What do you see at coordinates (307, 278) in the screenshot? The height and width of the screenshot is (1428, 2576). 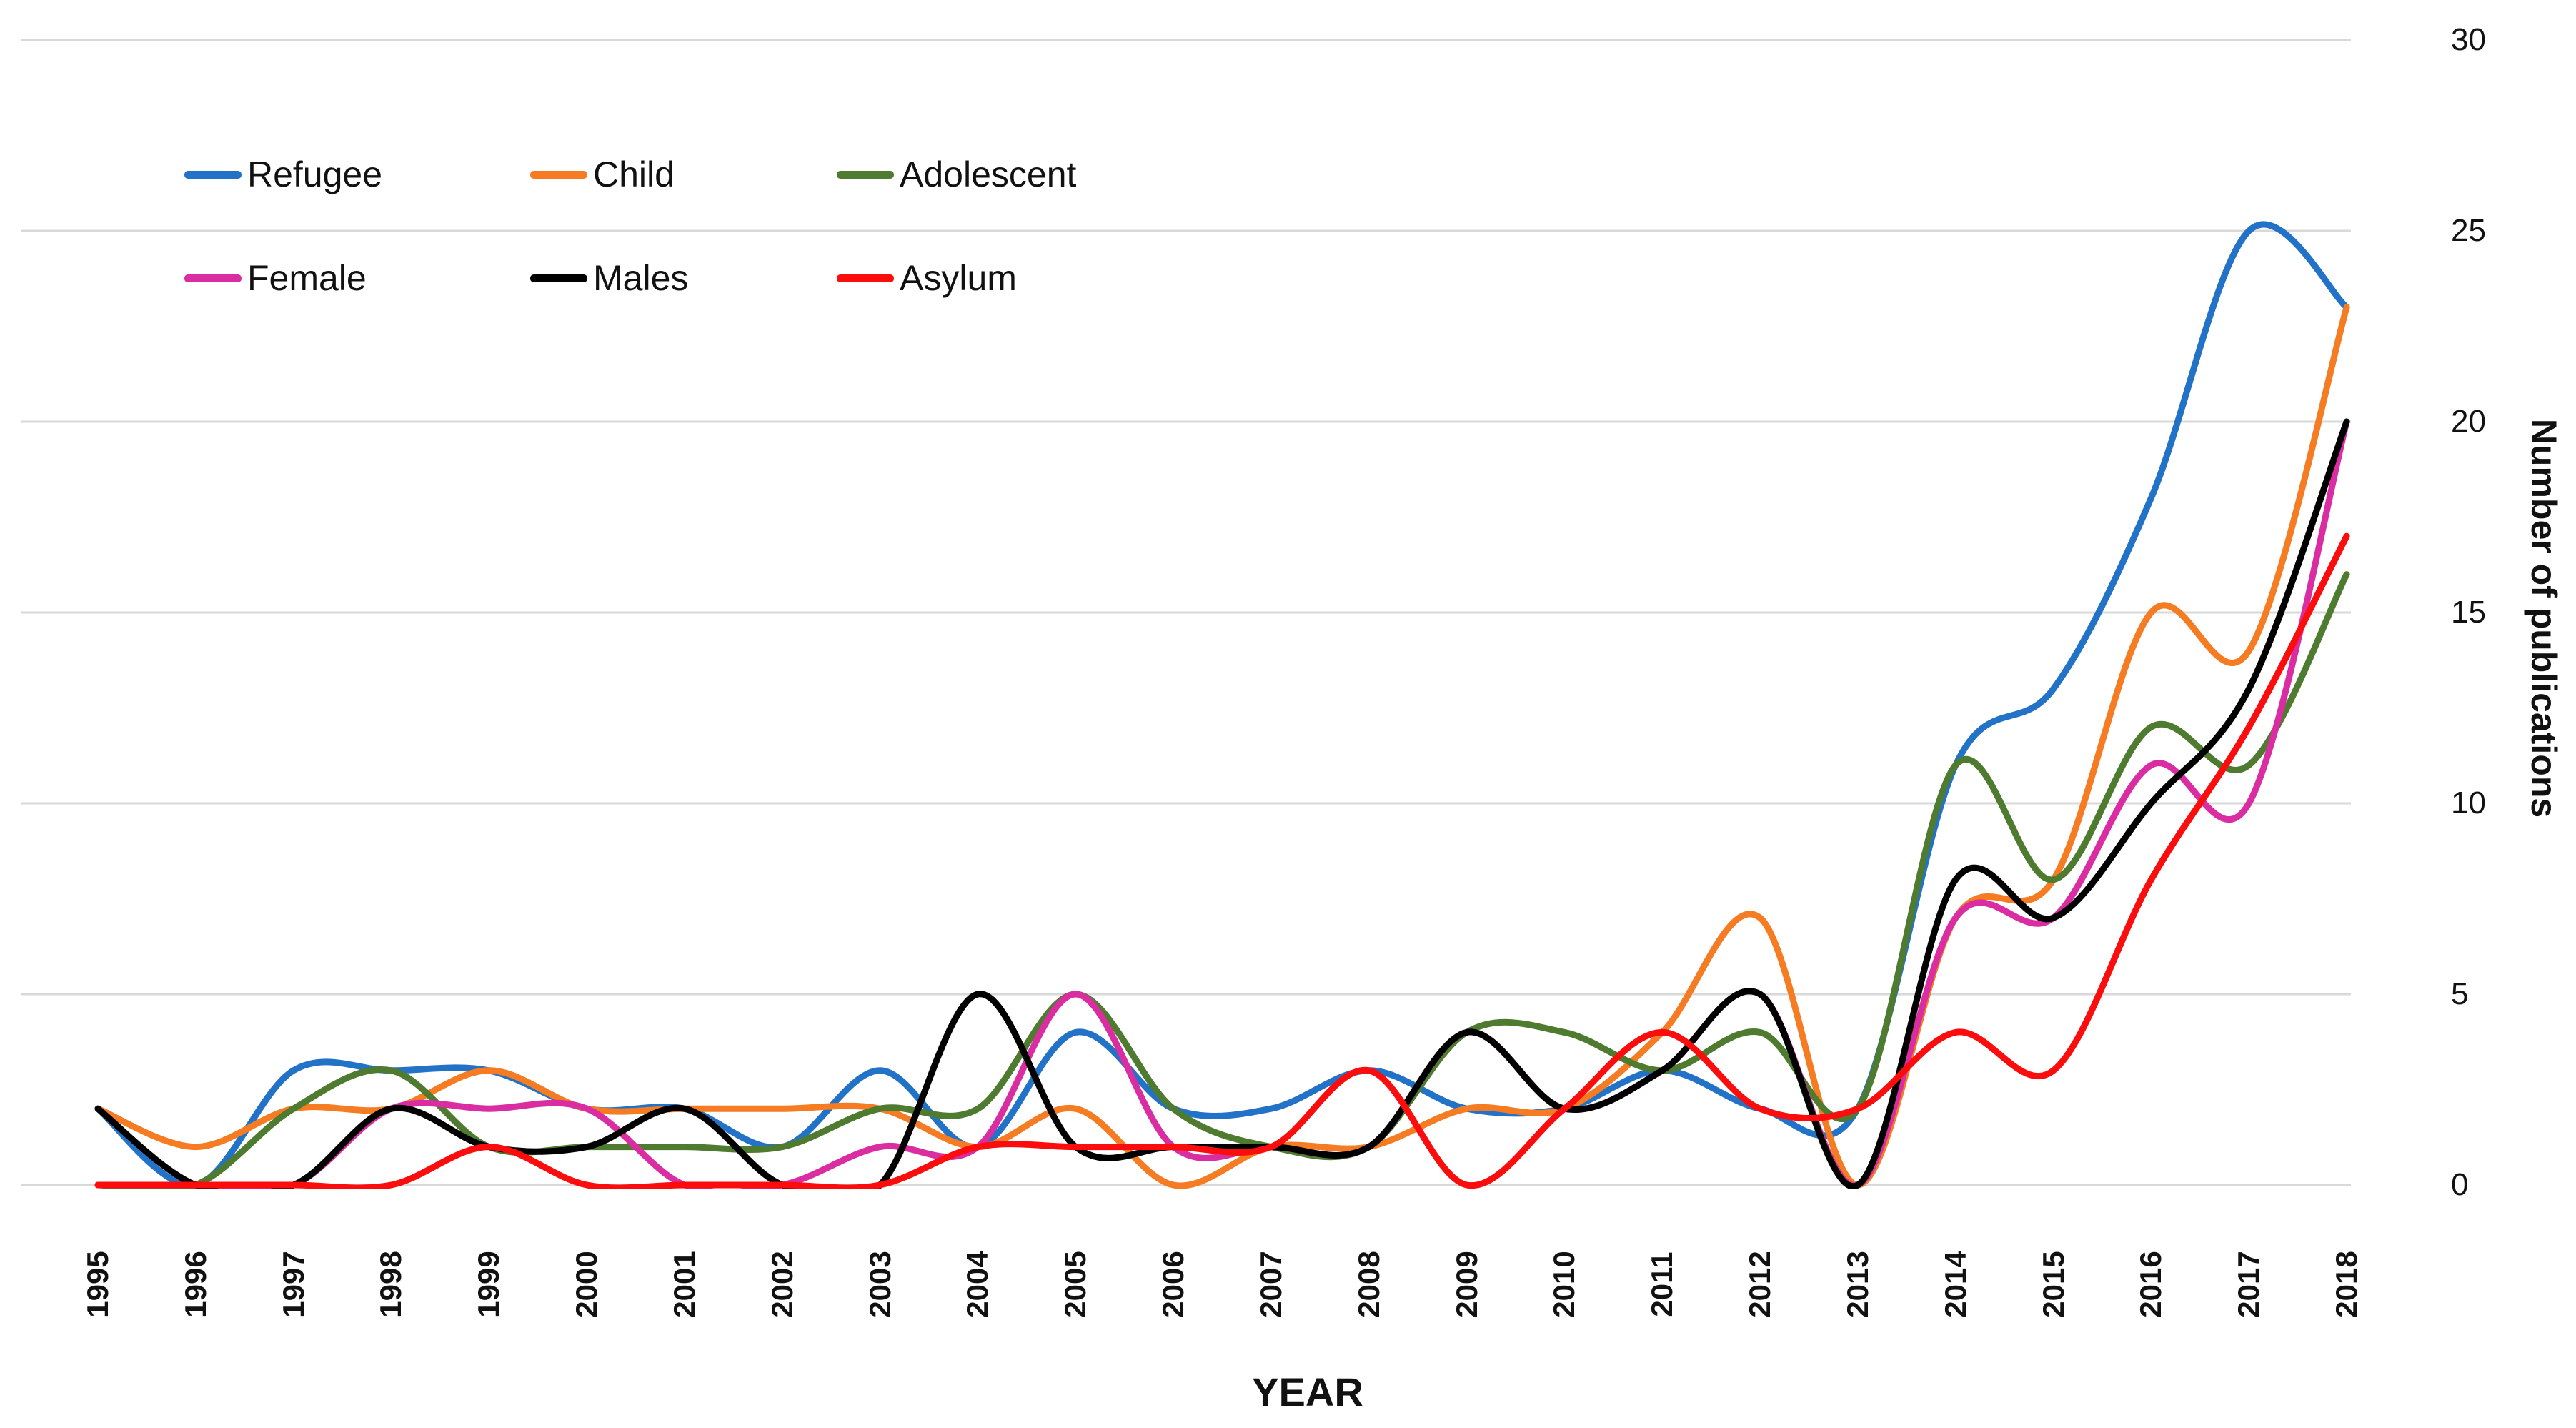 I see `legend-label-female: Female` at bounding box center [307, 278].